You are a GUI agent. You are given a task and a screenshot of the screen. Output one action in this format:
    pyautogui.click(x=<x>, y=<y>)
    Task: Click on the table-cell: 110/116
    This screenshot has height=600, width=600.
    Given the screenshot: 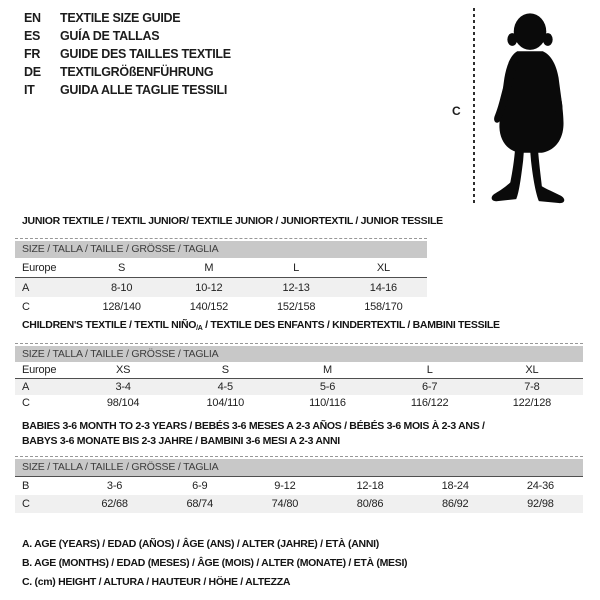 What is the action you would take?
    pyautogui.click(x=327, y=403)
    